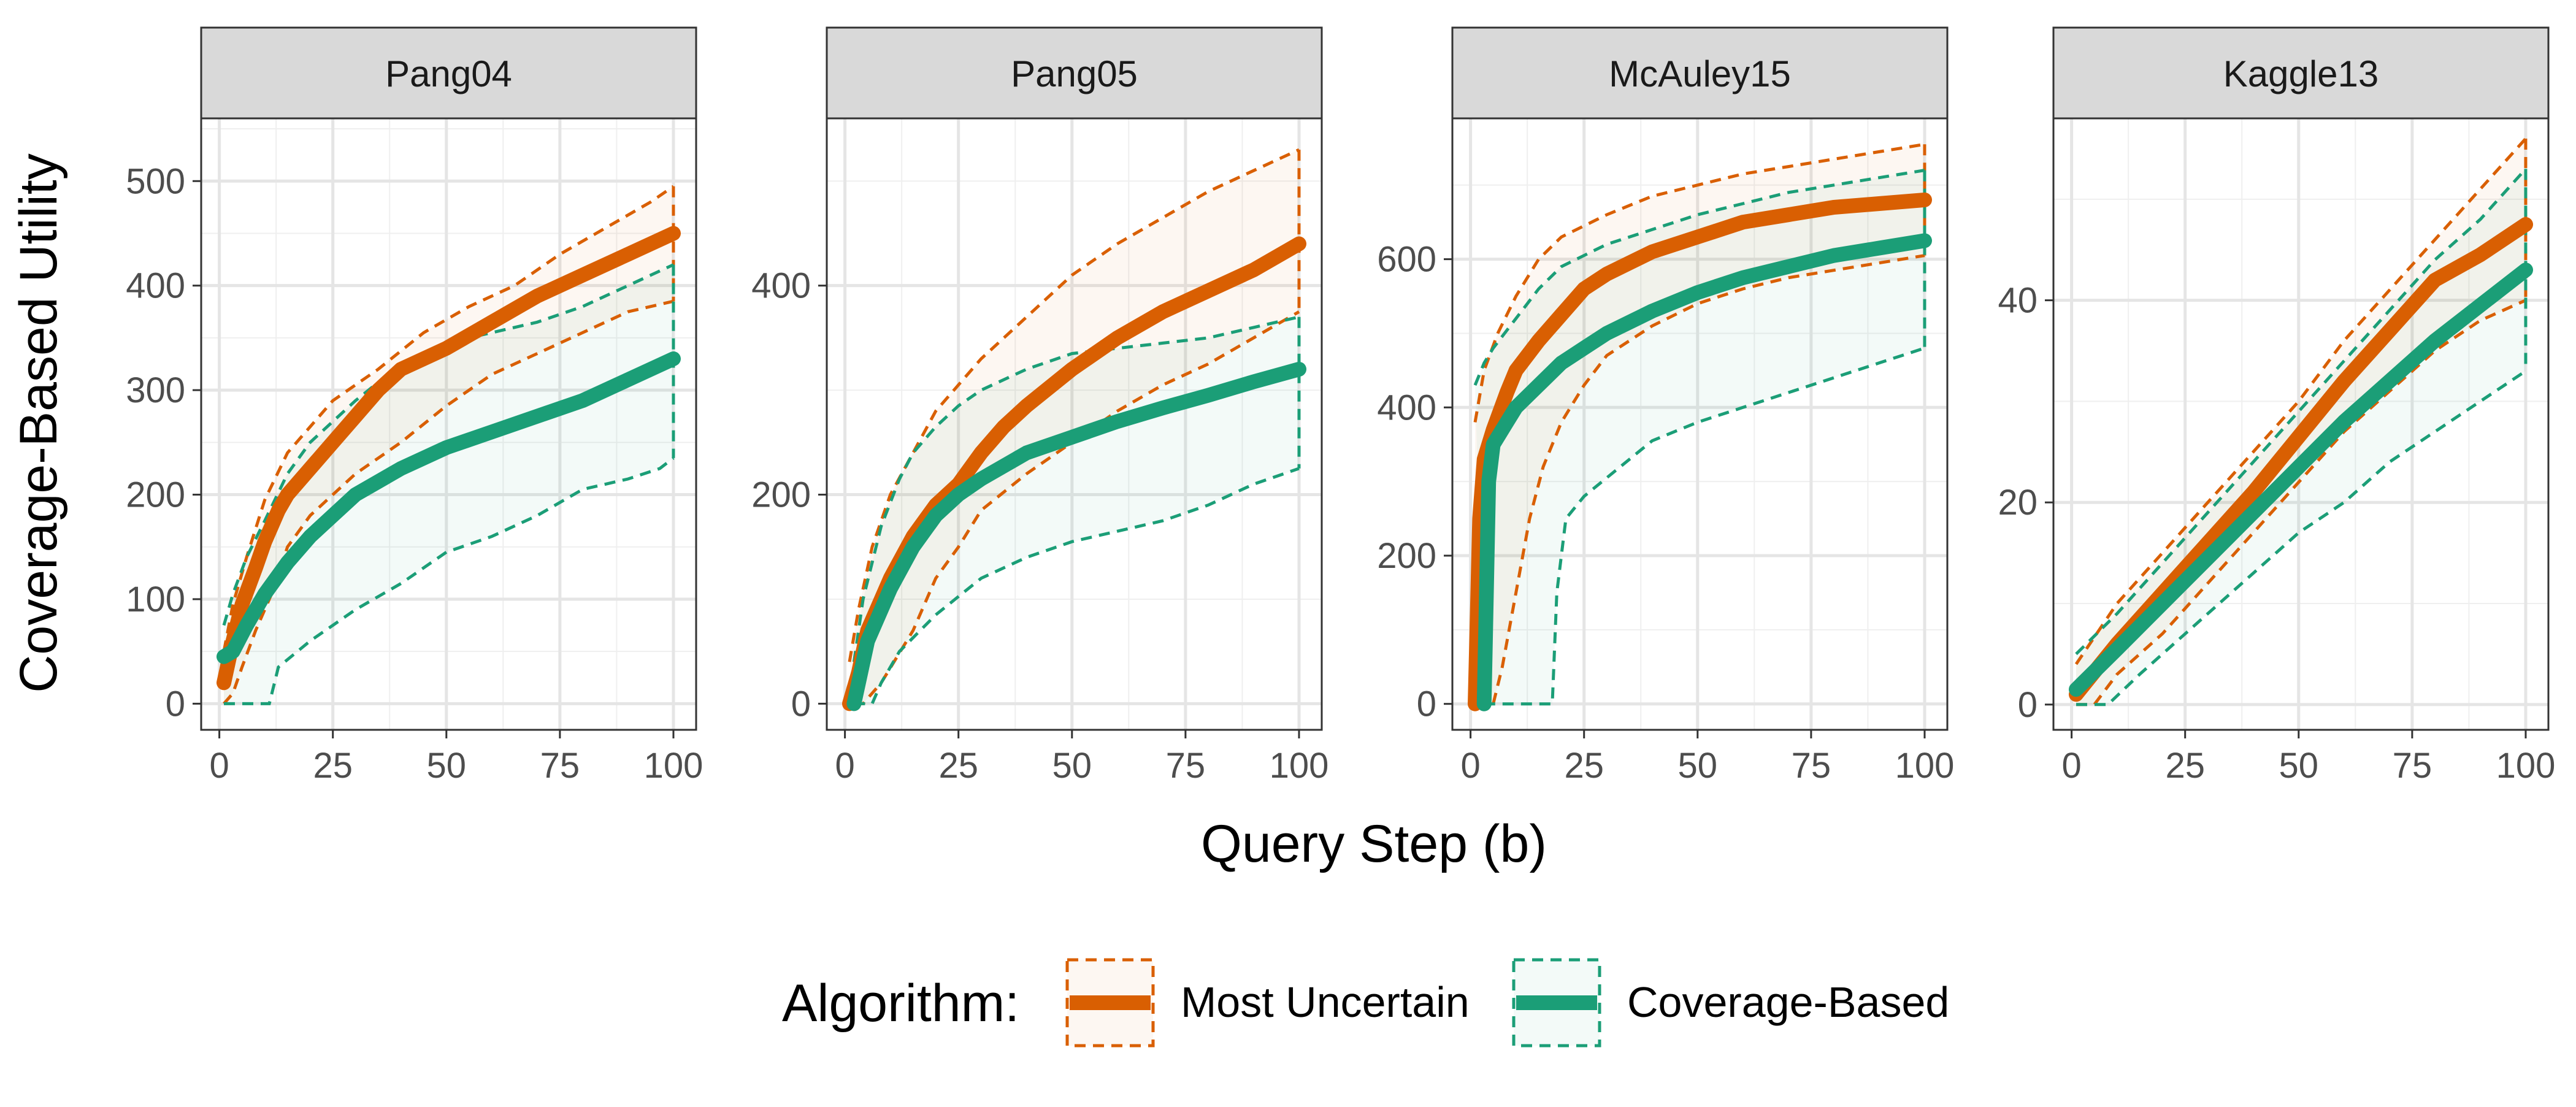 The width and height of the screenshot is (2576, 1107). Describe the element at coordinates (1325, 1002) in the screenshot. I see `legend-label-most-uncertain: Most Uncertain` at that location.